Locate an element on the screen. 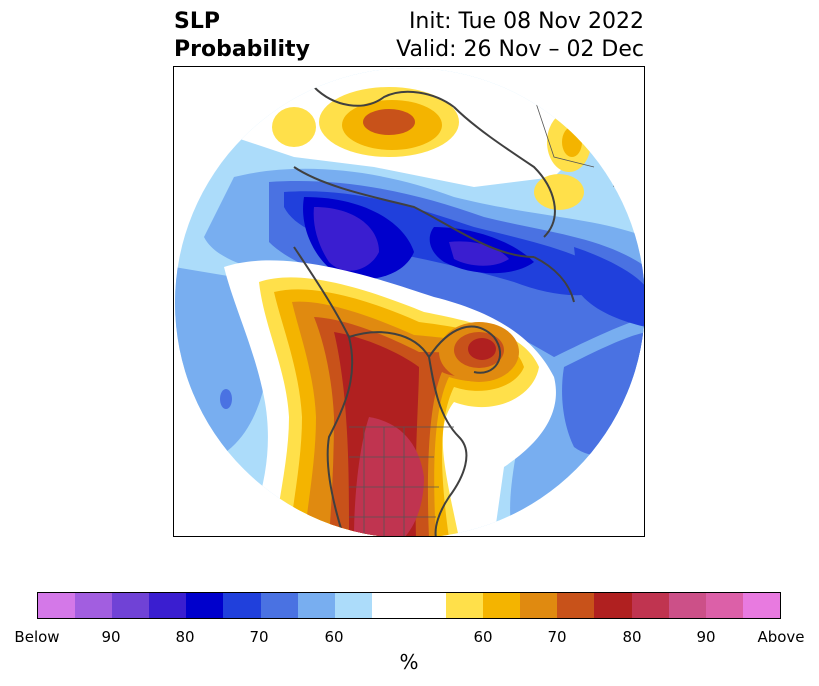  valid-range: Valid: 26 Nov – 02 Dec is located at coordinates (520, 49).